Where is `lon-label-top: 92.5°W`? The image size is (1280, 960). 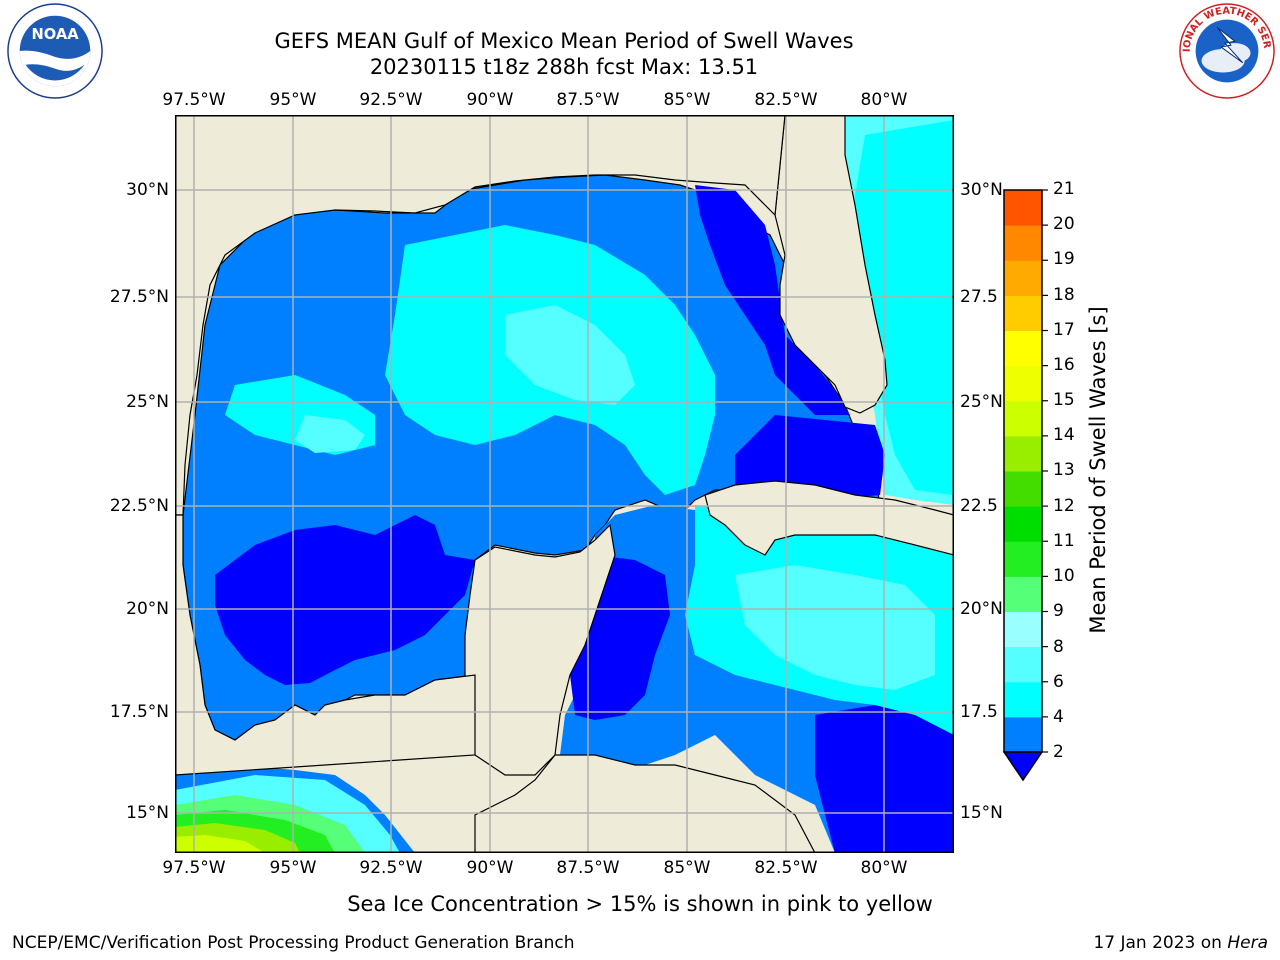
lon-label-top: 92.5°W is located at coordinates (391, 100).